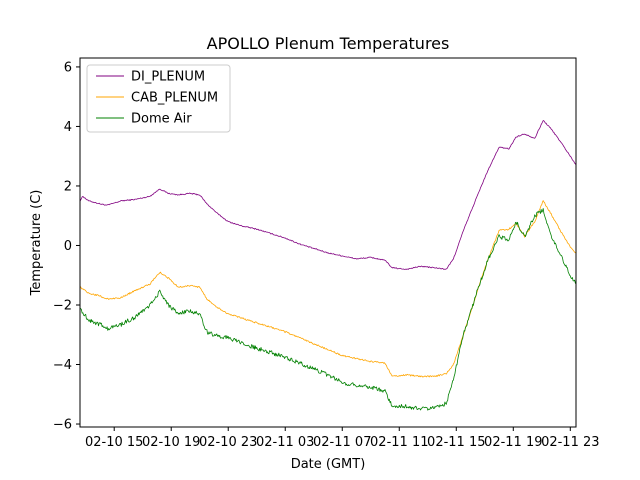 The image size is (640, 480). Describe the element at coordinates (456, 442) in the screenshot. I see `x-tick-label: 02-11 15` at that location.